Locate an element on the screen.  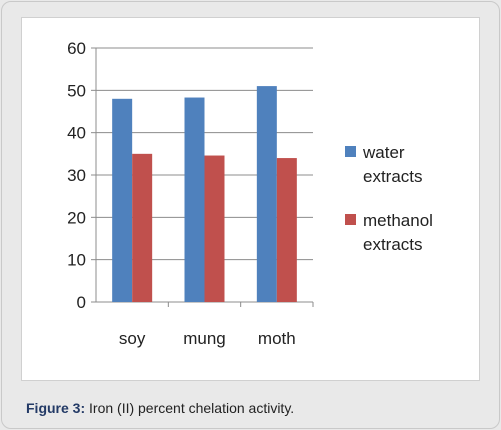
bar-methanol-extracts-soy is located at coordinates (142, 227).